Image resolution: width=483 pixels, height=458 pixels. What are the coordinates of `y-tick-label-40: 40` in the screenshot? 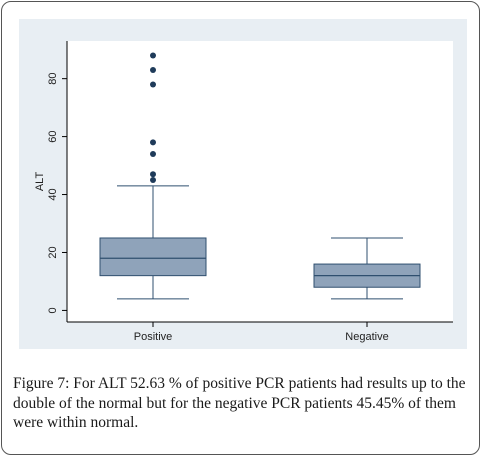 It's located at (53, 194).